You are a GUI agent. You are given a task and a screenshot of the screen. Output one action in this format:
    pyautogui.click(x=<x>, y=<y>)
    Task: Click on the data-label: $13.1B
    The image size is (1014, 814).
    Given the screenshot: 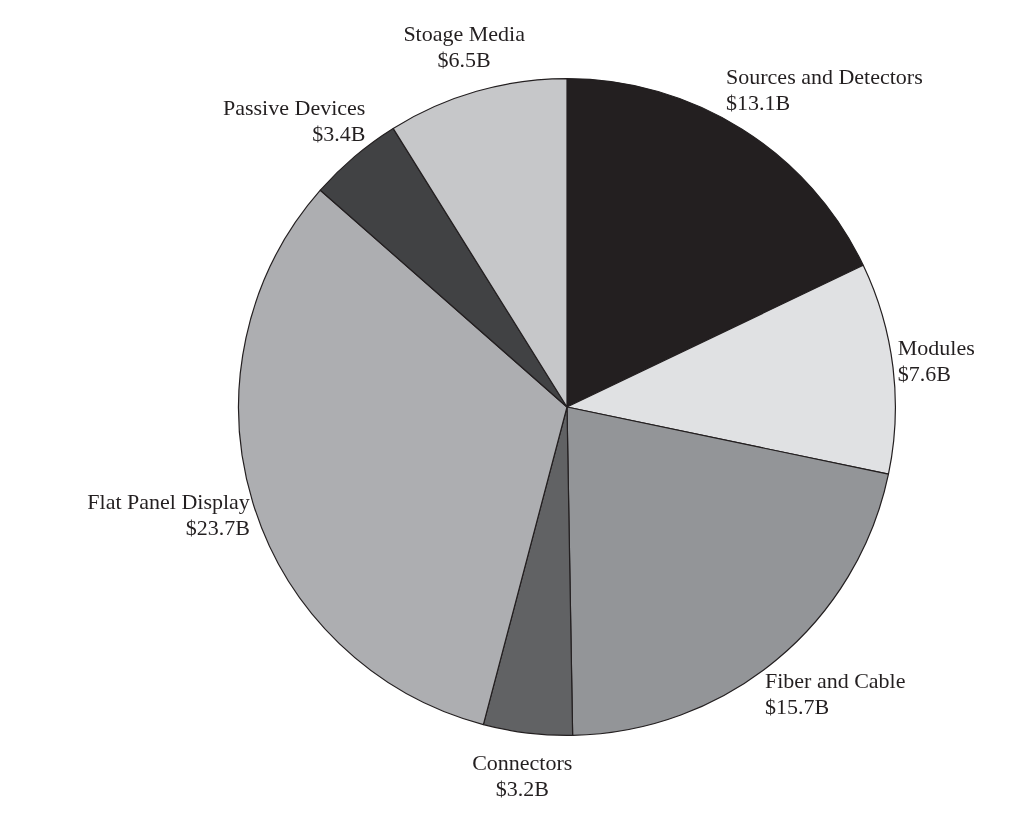 What is the action you would take?
    pyautogui.click(x=758, y=102)
    